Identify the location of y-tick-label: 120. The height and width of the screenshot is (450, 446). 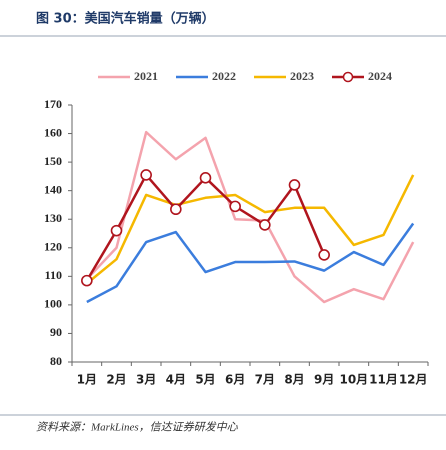
(53, 247).